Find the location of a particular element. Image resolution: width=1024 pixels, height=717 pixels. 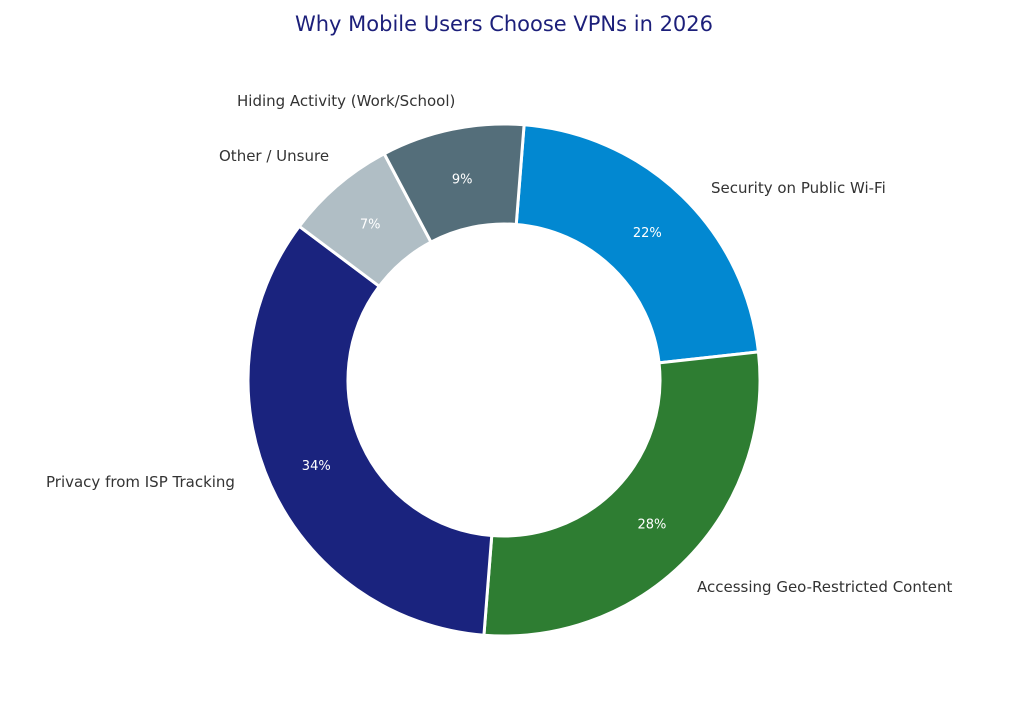

slice-category-label: Privacy from ISP Tracking is located at coordinates (140, 482).